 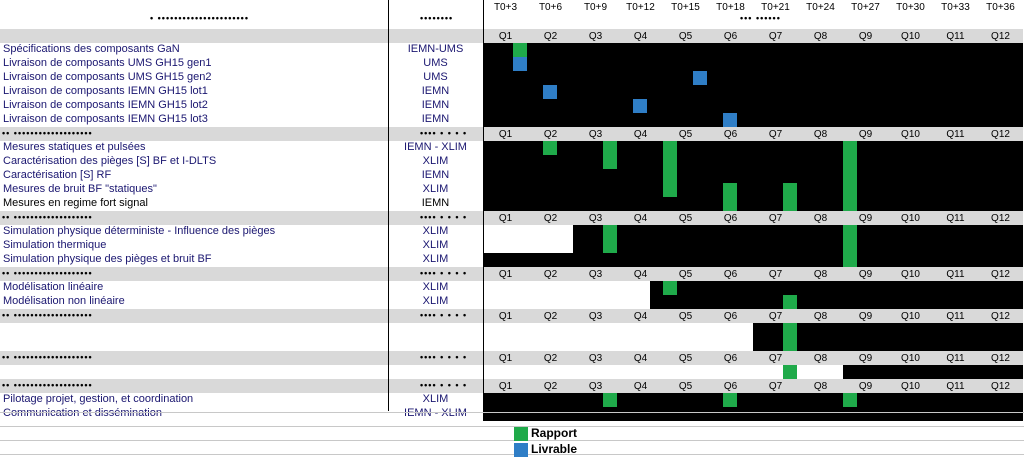 What do you see at coordinates (75, 203) in the screenshot?
I see `task-label: Mesures en regime fort signal` at bounding box center [75, 203].